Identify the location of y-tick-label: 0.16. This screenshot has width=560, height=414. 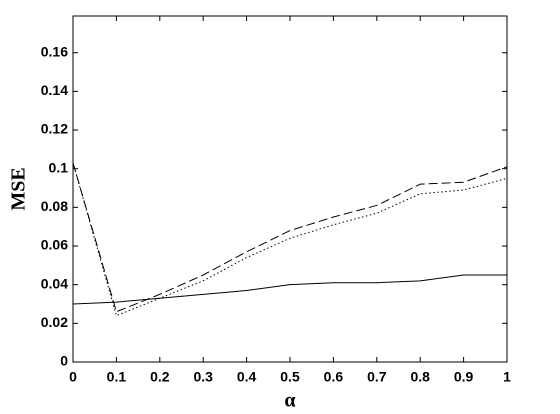
(54, 51).